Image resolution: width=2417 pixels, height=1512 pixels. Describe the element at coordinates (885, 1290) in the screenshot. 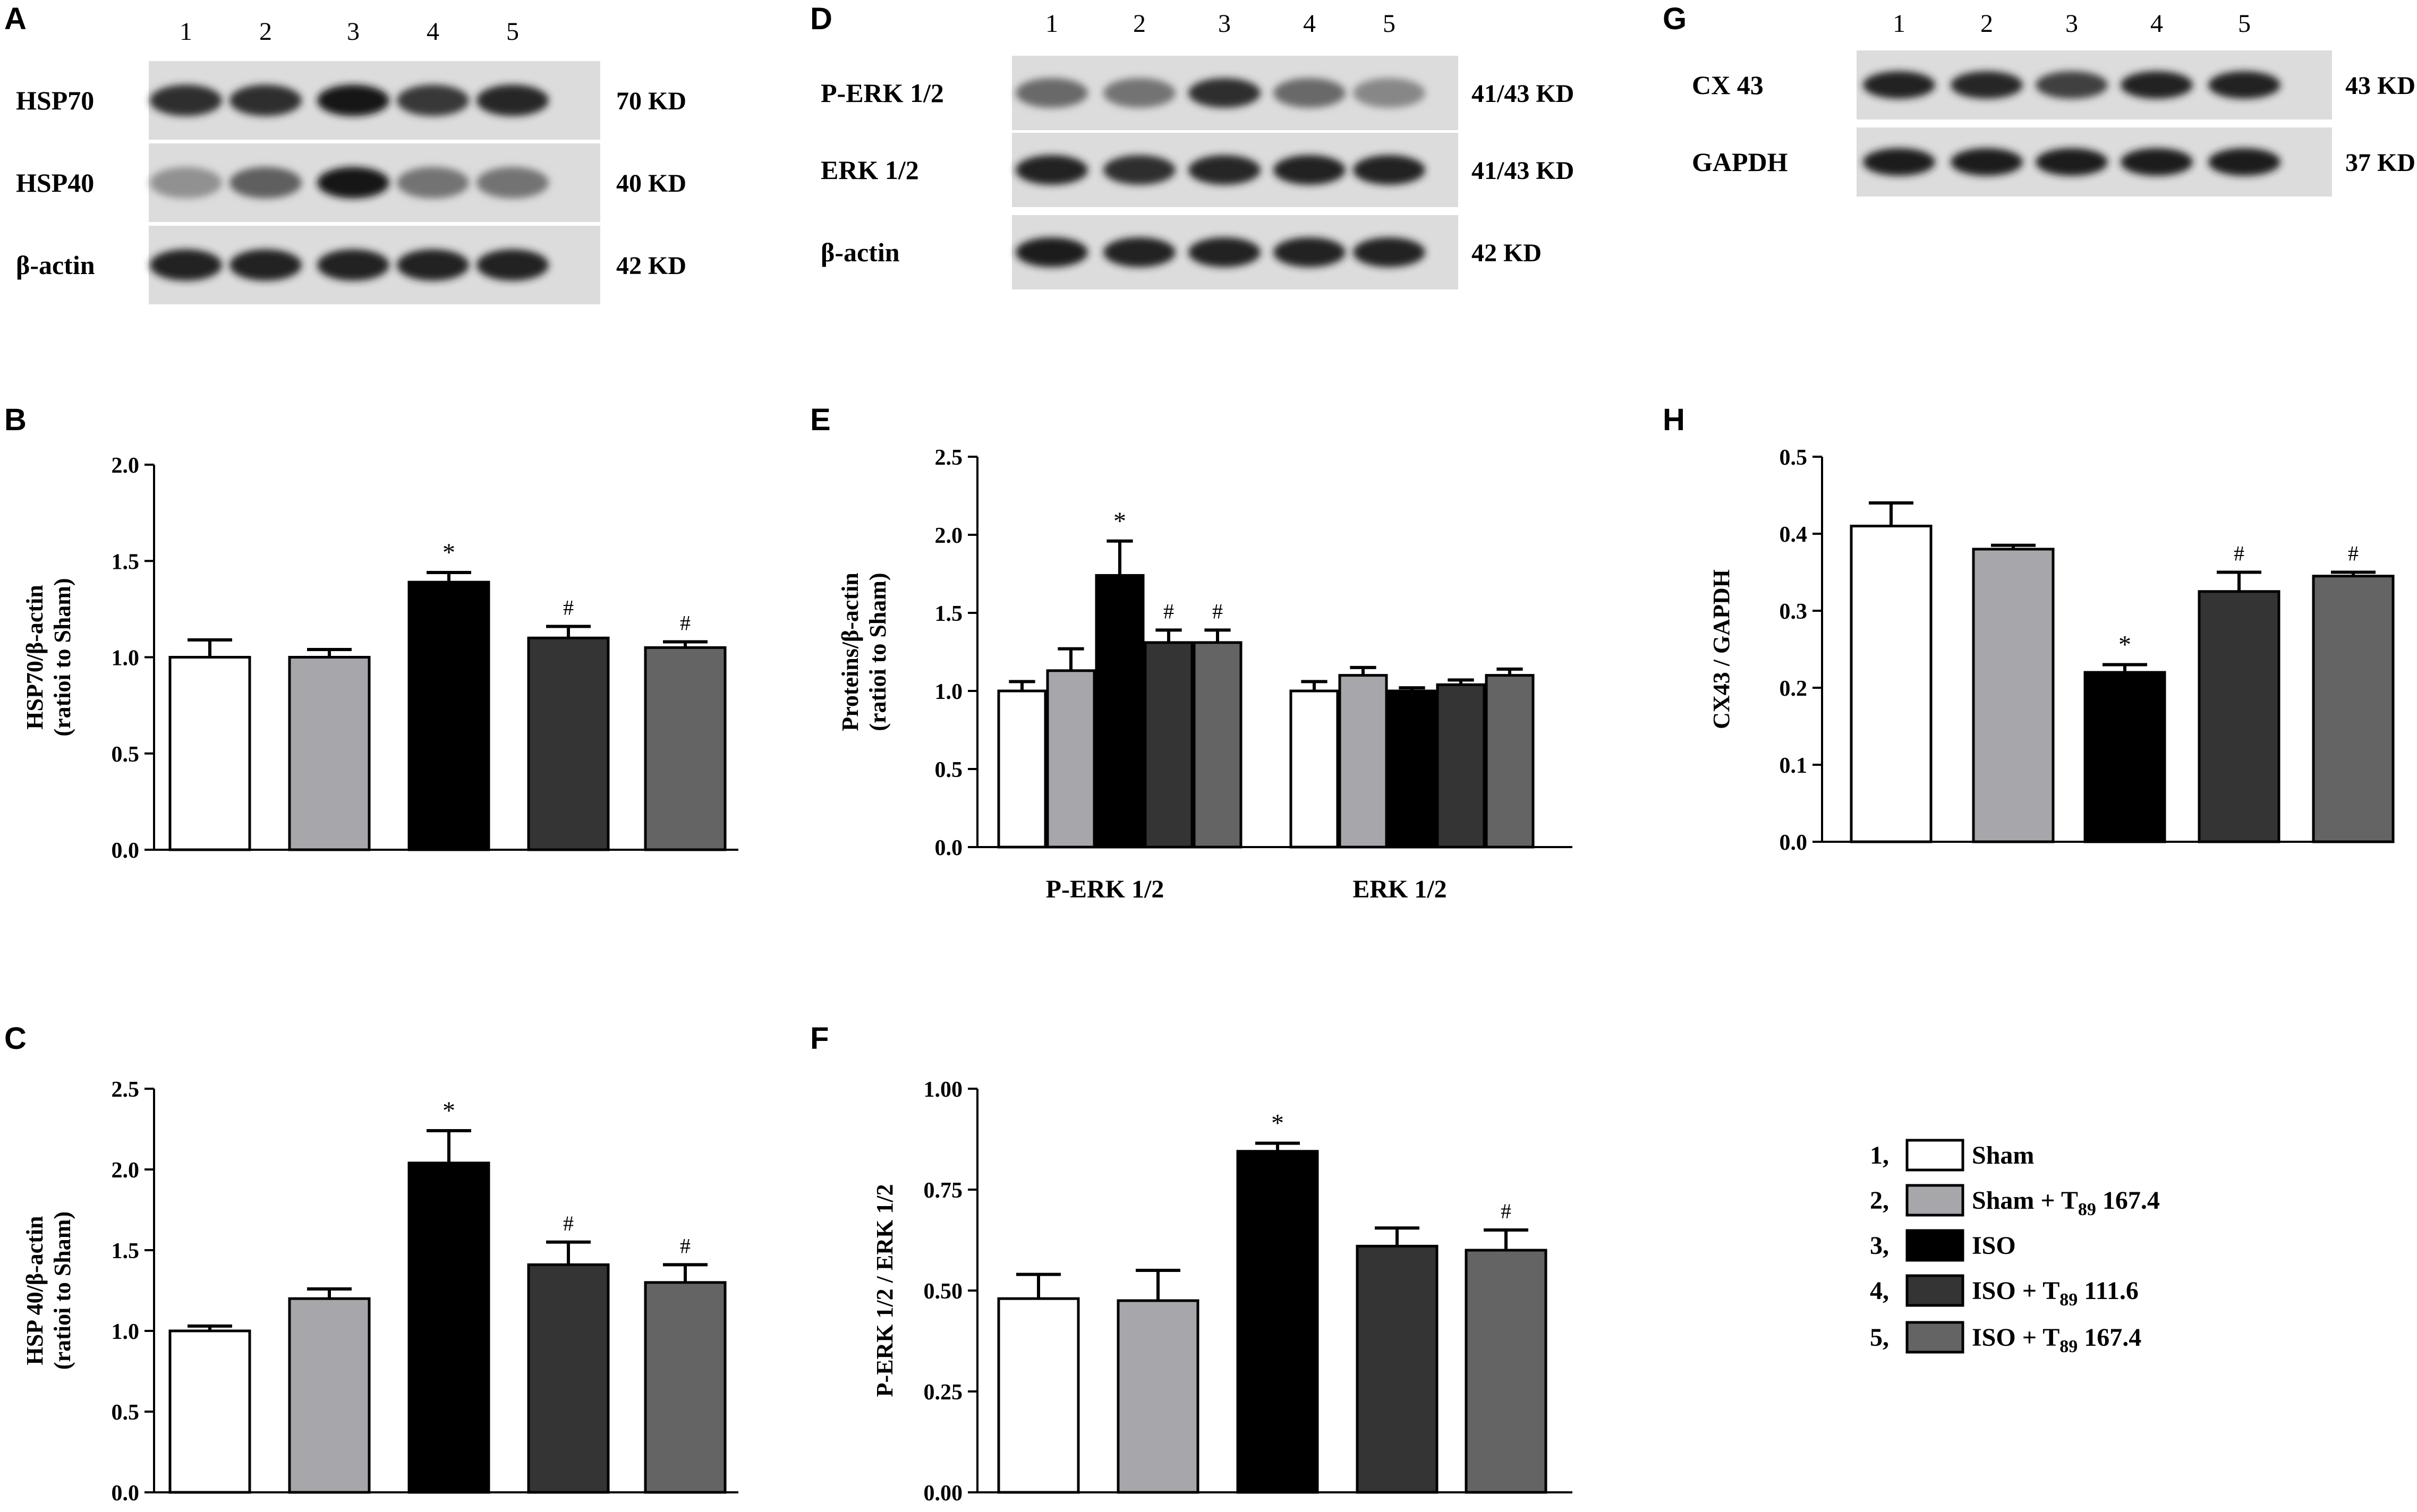

I see `y-axis-label: P-ERK 1/2 / ERK 1/2` at that location.